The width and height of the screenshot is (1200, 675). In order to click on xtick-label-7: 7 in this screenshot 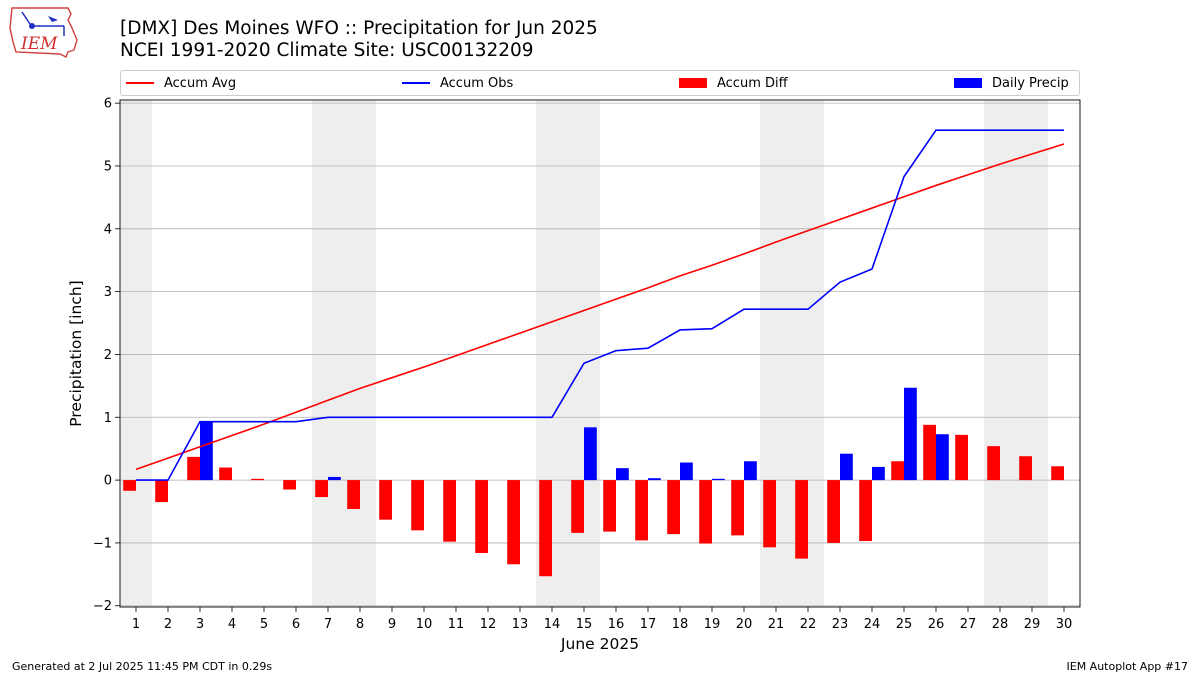, I will do `click(328, 624)`.